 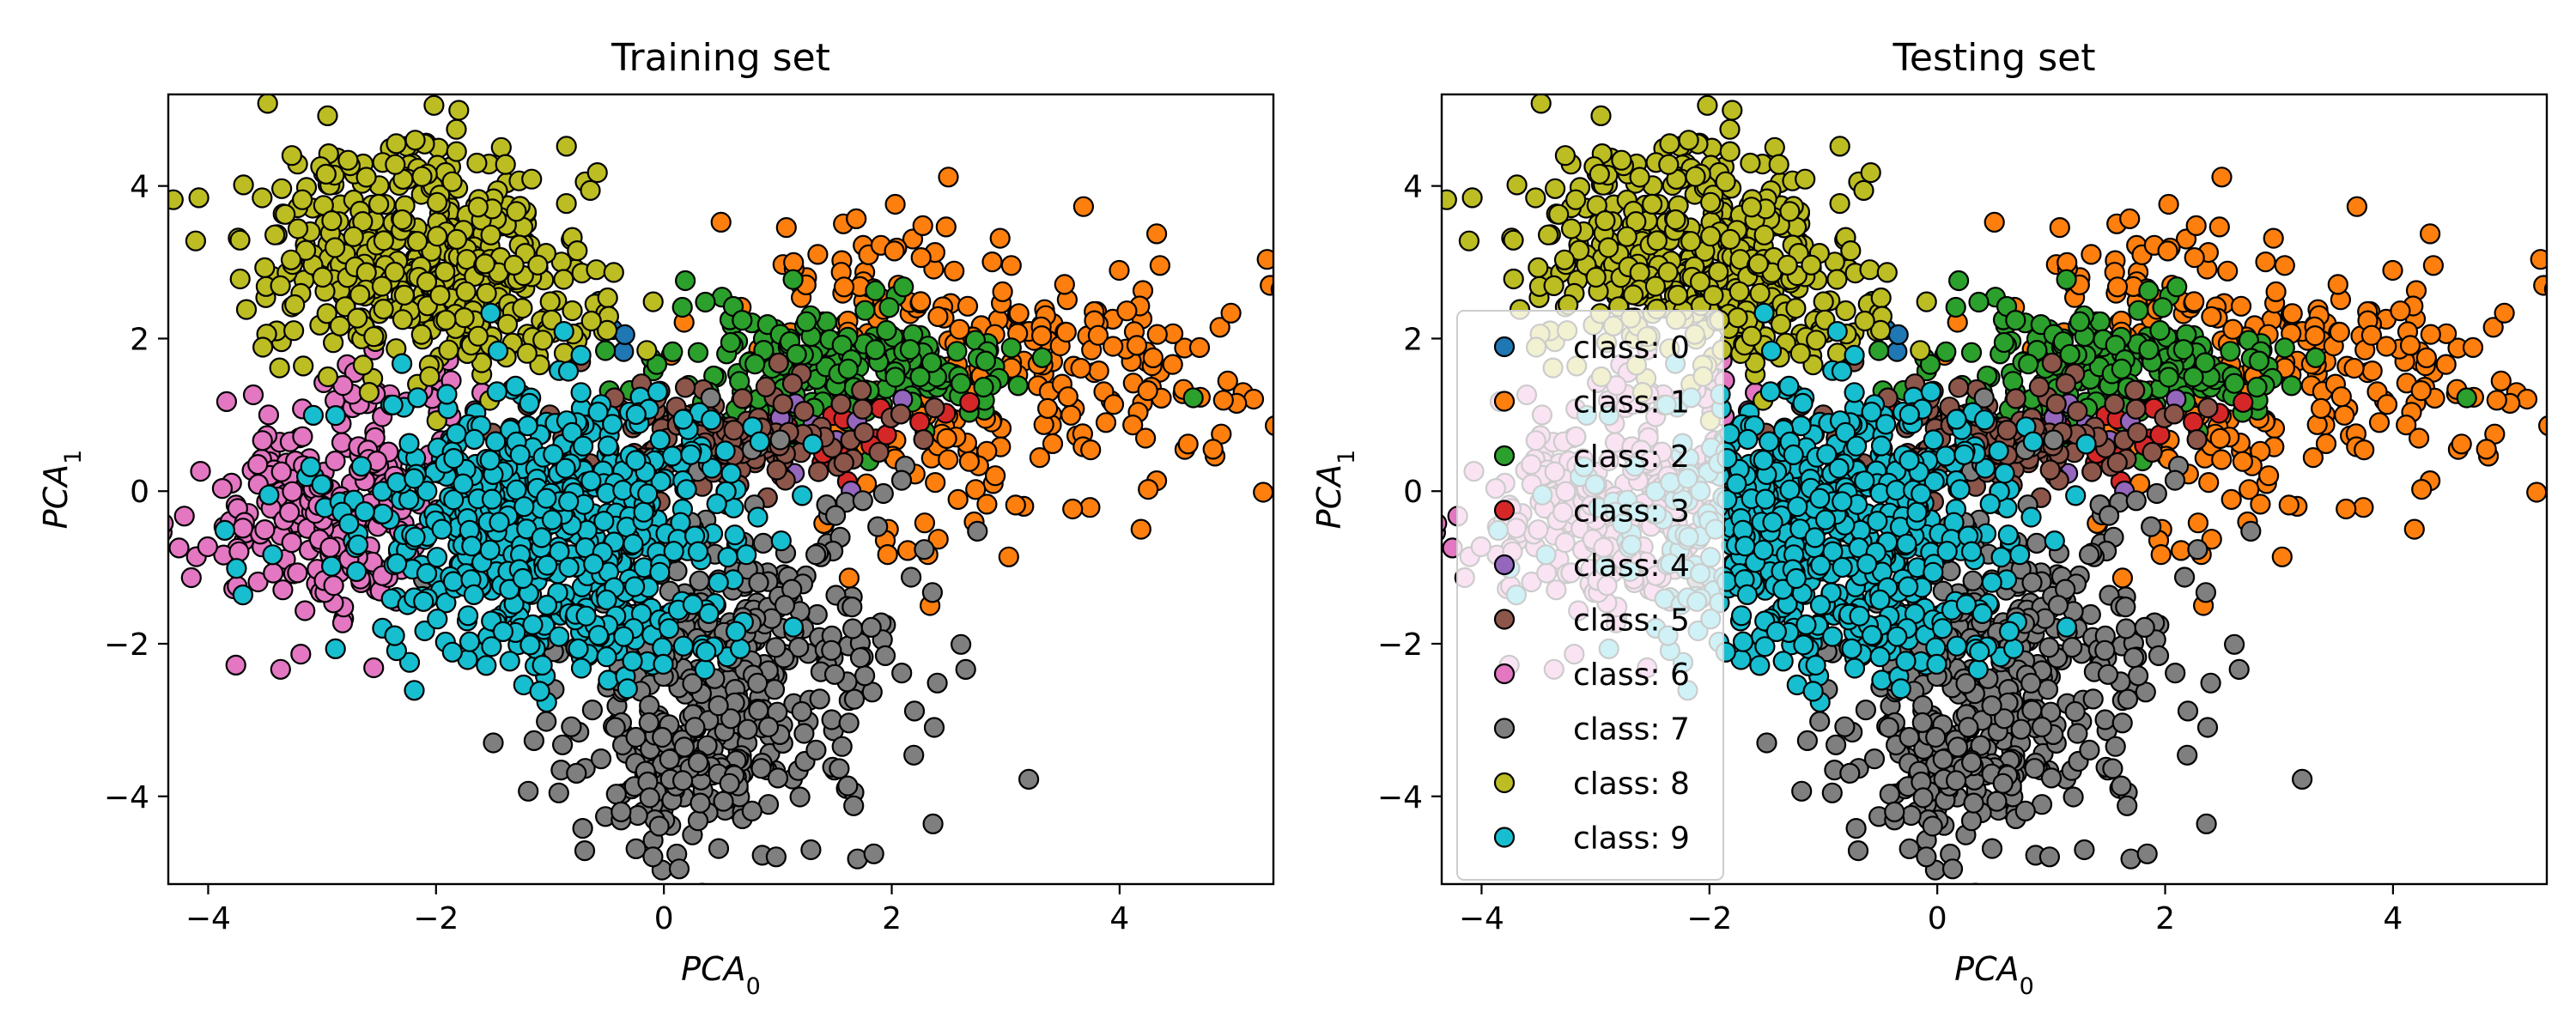 What do you see at coordinates (1119, 918) in the screenshot?
I see `x-tick-label: 4` at bounding box center [1119, 918].